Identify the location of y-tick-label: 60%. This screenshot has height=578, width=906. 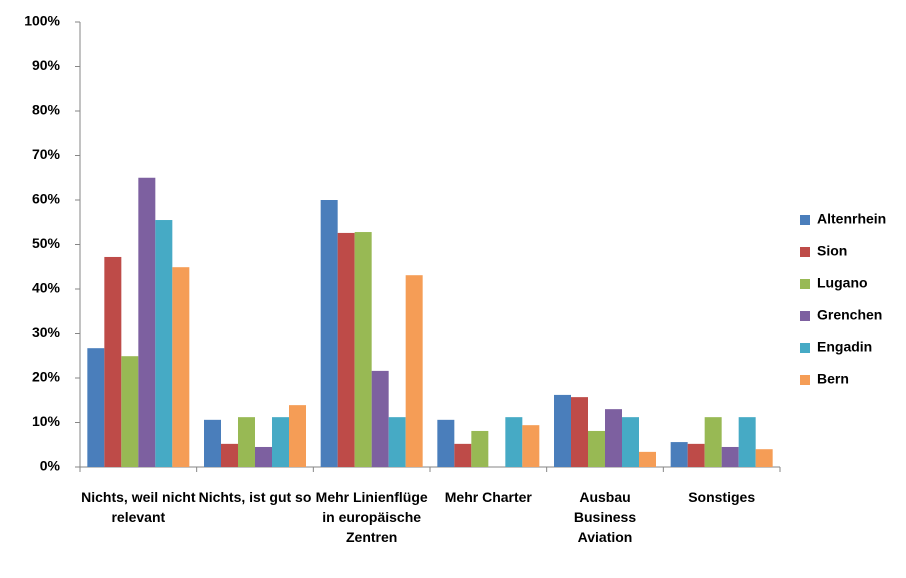
(46, 199).